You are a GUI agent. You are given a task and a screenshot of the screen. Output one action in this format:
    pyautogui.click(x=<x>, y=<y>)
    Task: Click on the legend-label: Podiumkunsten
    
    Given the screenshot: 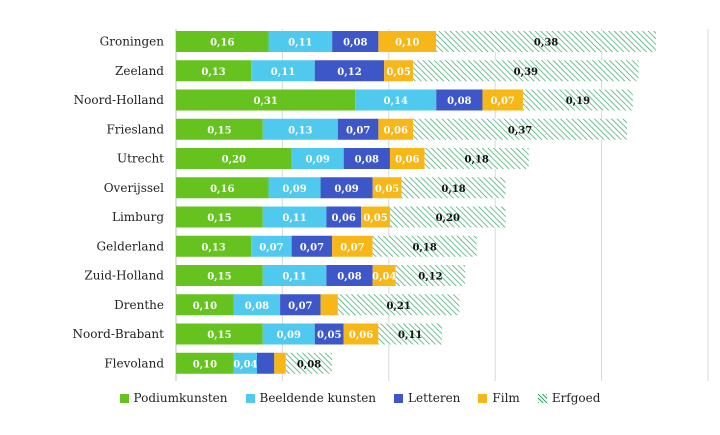 What is the action you would take?
    pyautogui.click(x=180, y=398)
    